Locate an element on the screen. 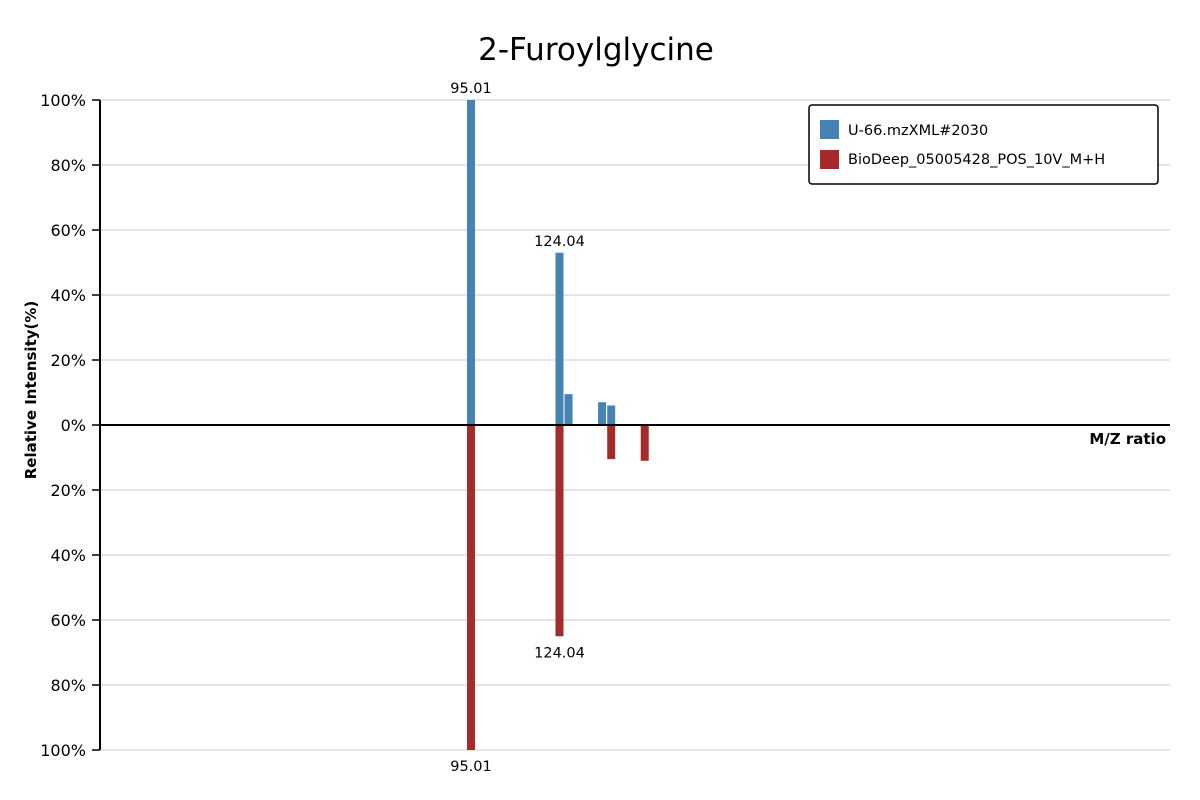 Image resolution: width=1200 pixels, height=800 pixels. y-axis-label: Relative Intensity(%) is located at coordinates (31, 390).